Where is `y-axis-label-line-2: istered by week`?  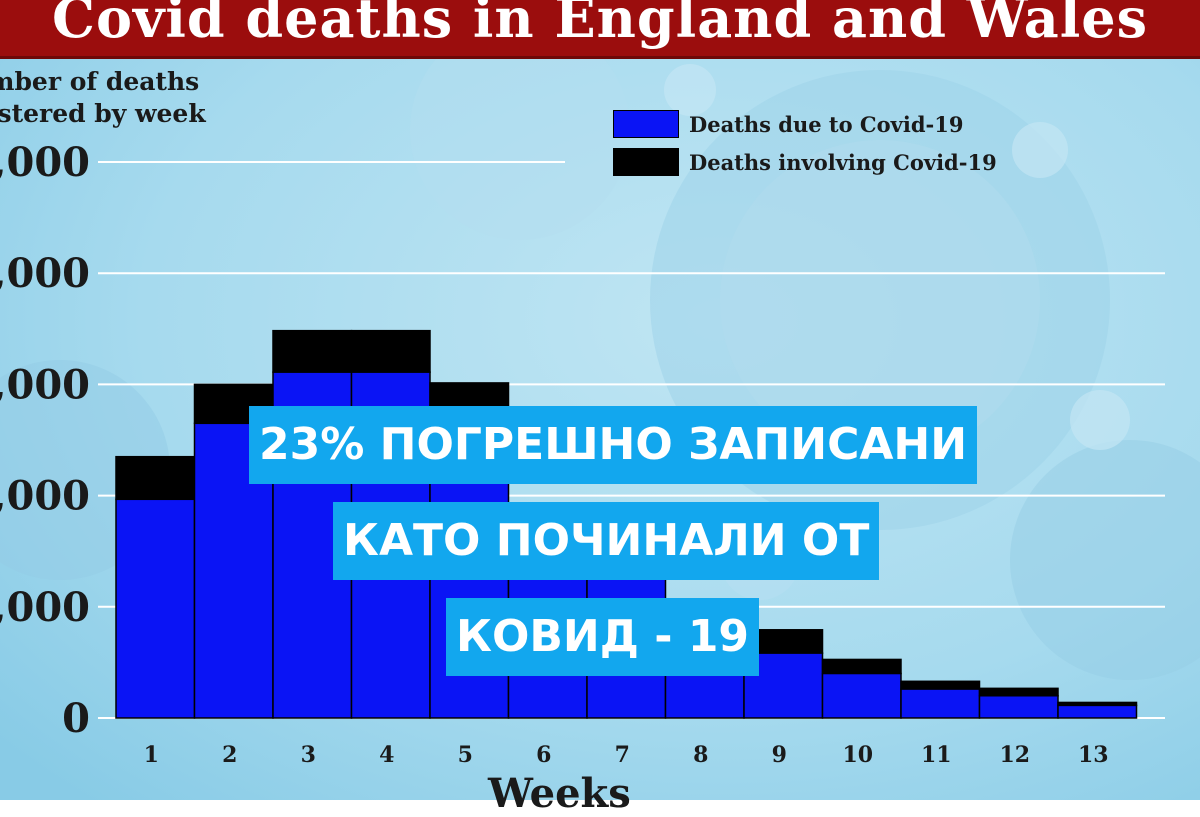 y-axis-label-line-2: istered by week is located at coordinates (103, 113).